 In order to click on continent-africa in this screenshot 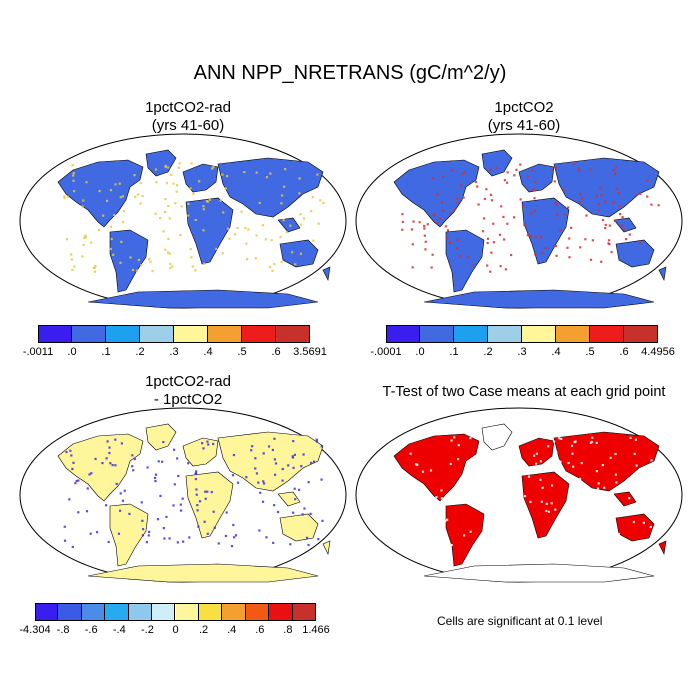, I will do `click(545, 505)`.